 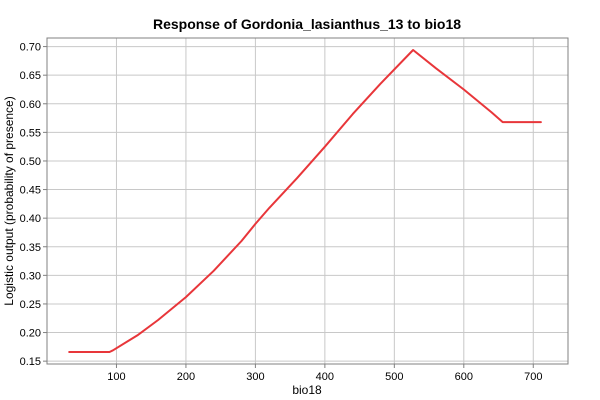 What do you see at coordinates (30, 105) in the screenshot?
I see `y-tick-label: 0.60` at bounding box center [30, 105].